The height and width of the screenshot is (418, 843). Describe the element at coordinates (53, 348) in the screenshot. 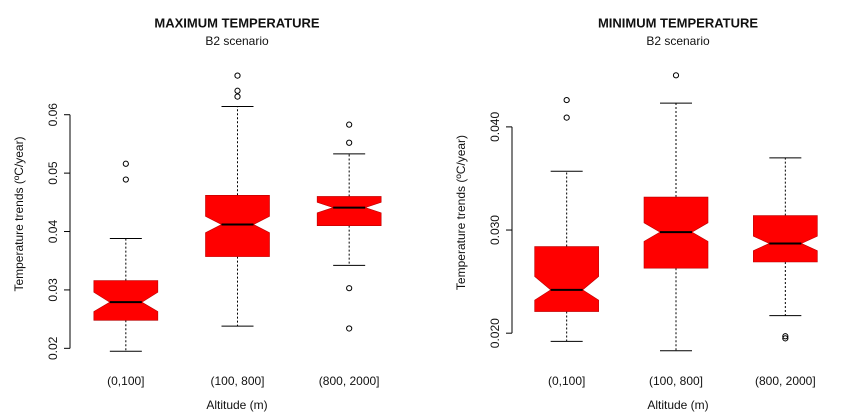

I see `y-tick-label: 0.02` at that location.